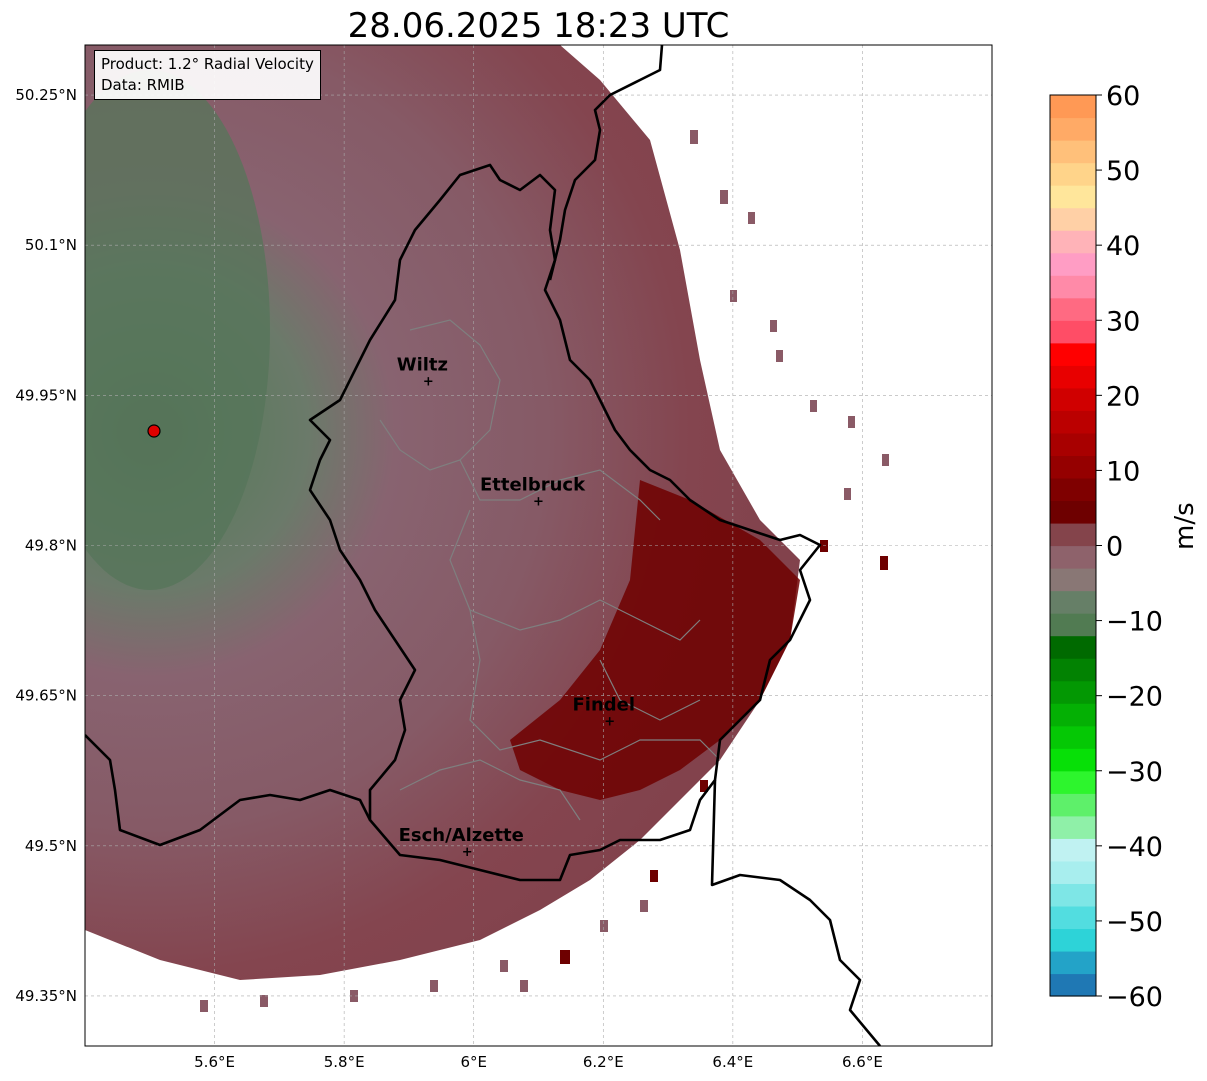 This screenshot has height=1081, width=1207. Describe the element at coordinates (1134, 847) in the screenshot. I see `colorbar-tick-label: −40` at that location.